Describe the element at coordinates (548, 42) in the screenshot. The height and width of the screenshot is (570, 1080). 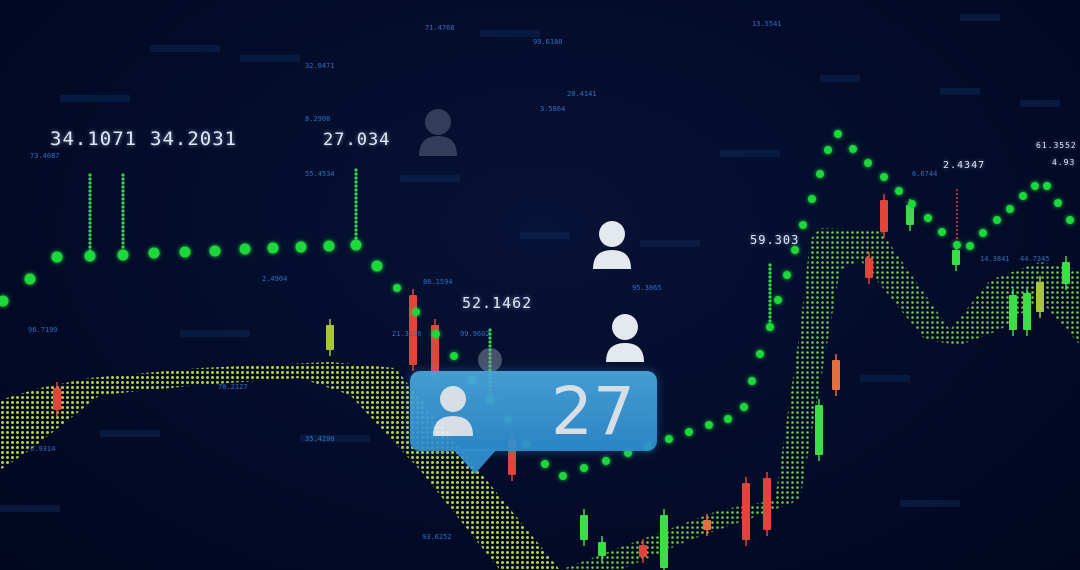
I see `small-value-label: 99.6180` at that location.